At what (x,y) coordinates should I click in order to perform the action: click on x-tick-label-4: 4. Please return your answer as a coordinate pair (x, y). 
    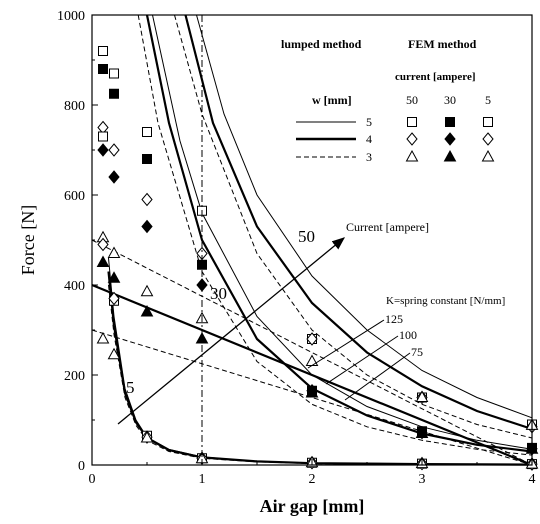
    Looking at the image, I should click on (532, 479).